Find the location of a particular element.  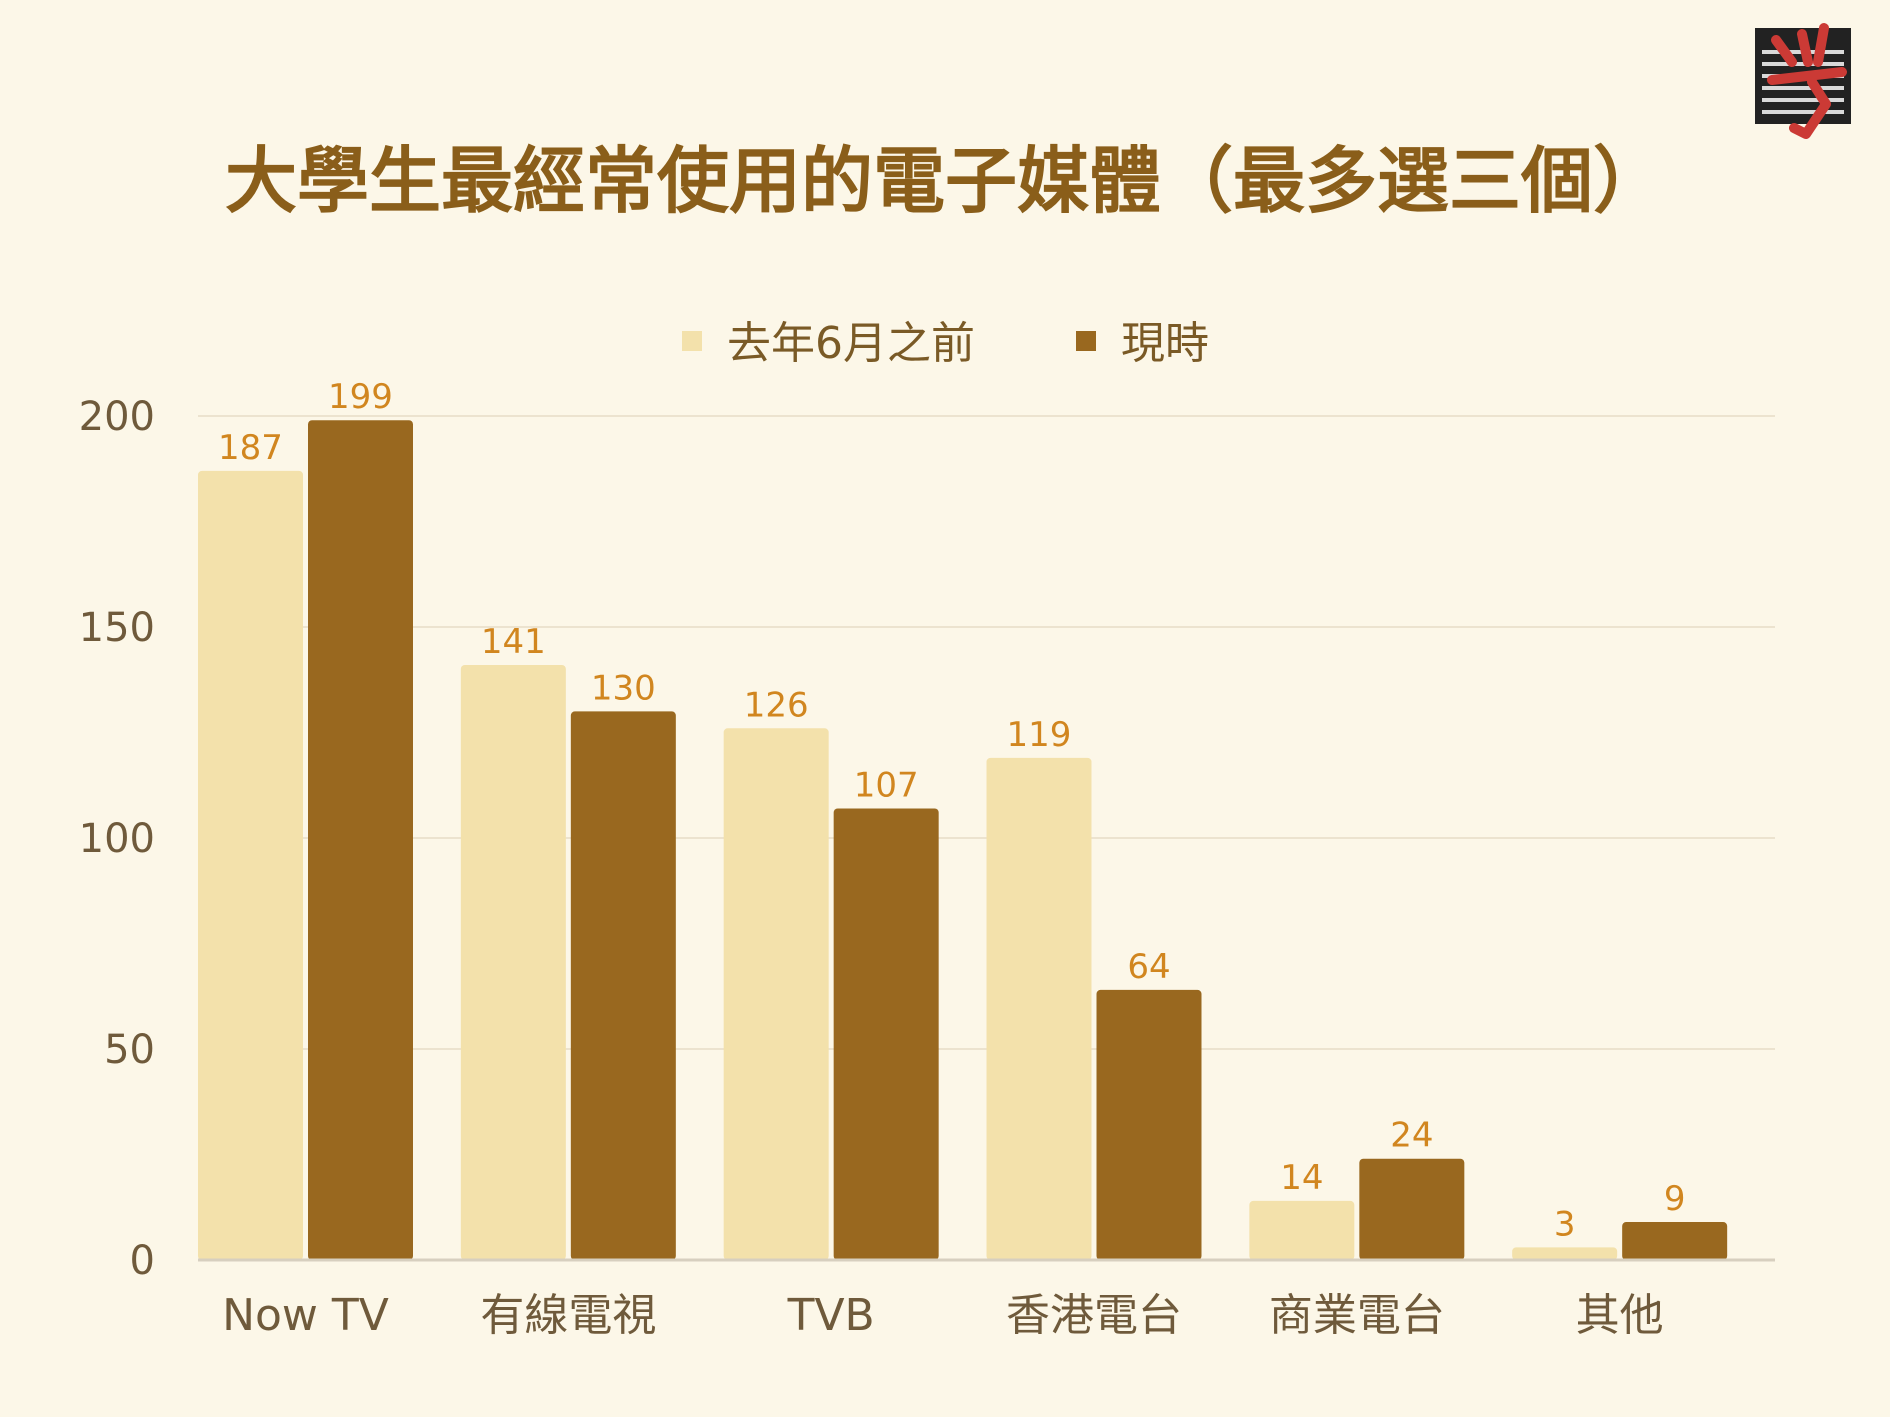

legend-swatch-before is located at coordinates (692, 341).